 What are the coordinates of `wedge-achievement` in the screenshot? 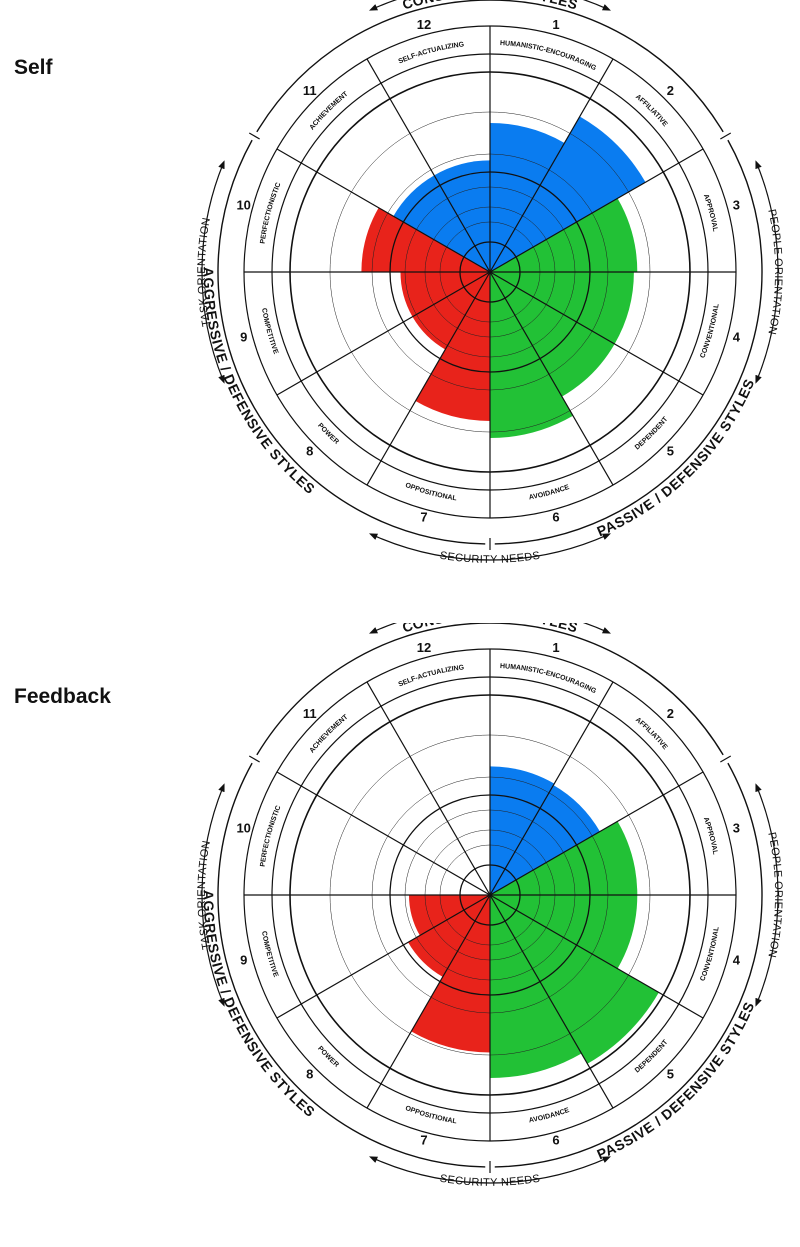 It's located at (441, 223).